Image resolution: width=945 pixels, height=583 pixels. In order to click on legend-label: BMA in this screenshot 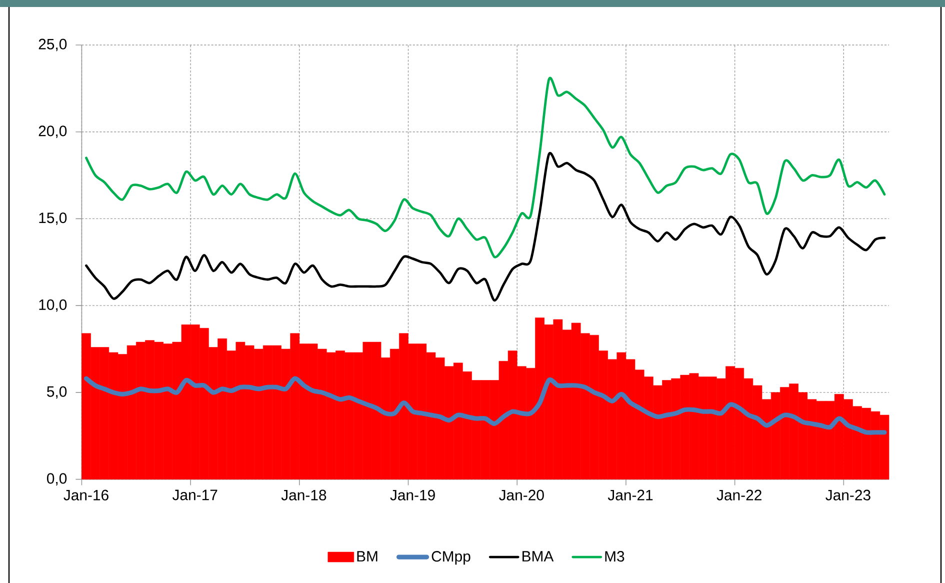, I will do `click(538, 556)`.